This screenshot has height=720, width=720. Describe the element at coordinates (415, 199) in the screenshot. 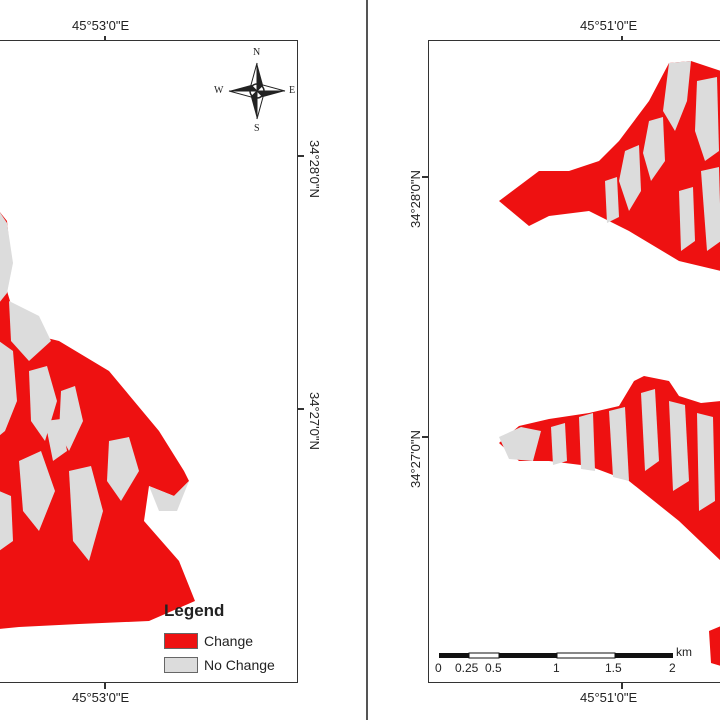

I see `right-upper-latitude-label: 34°28'0"N` at that location.